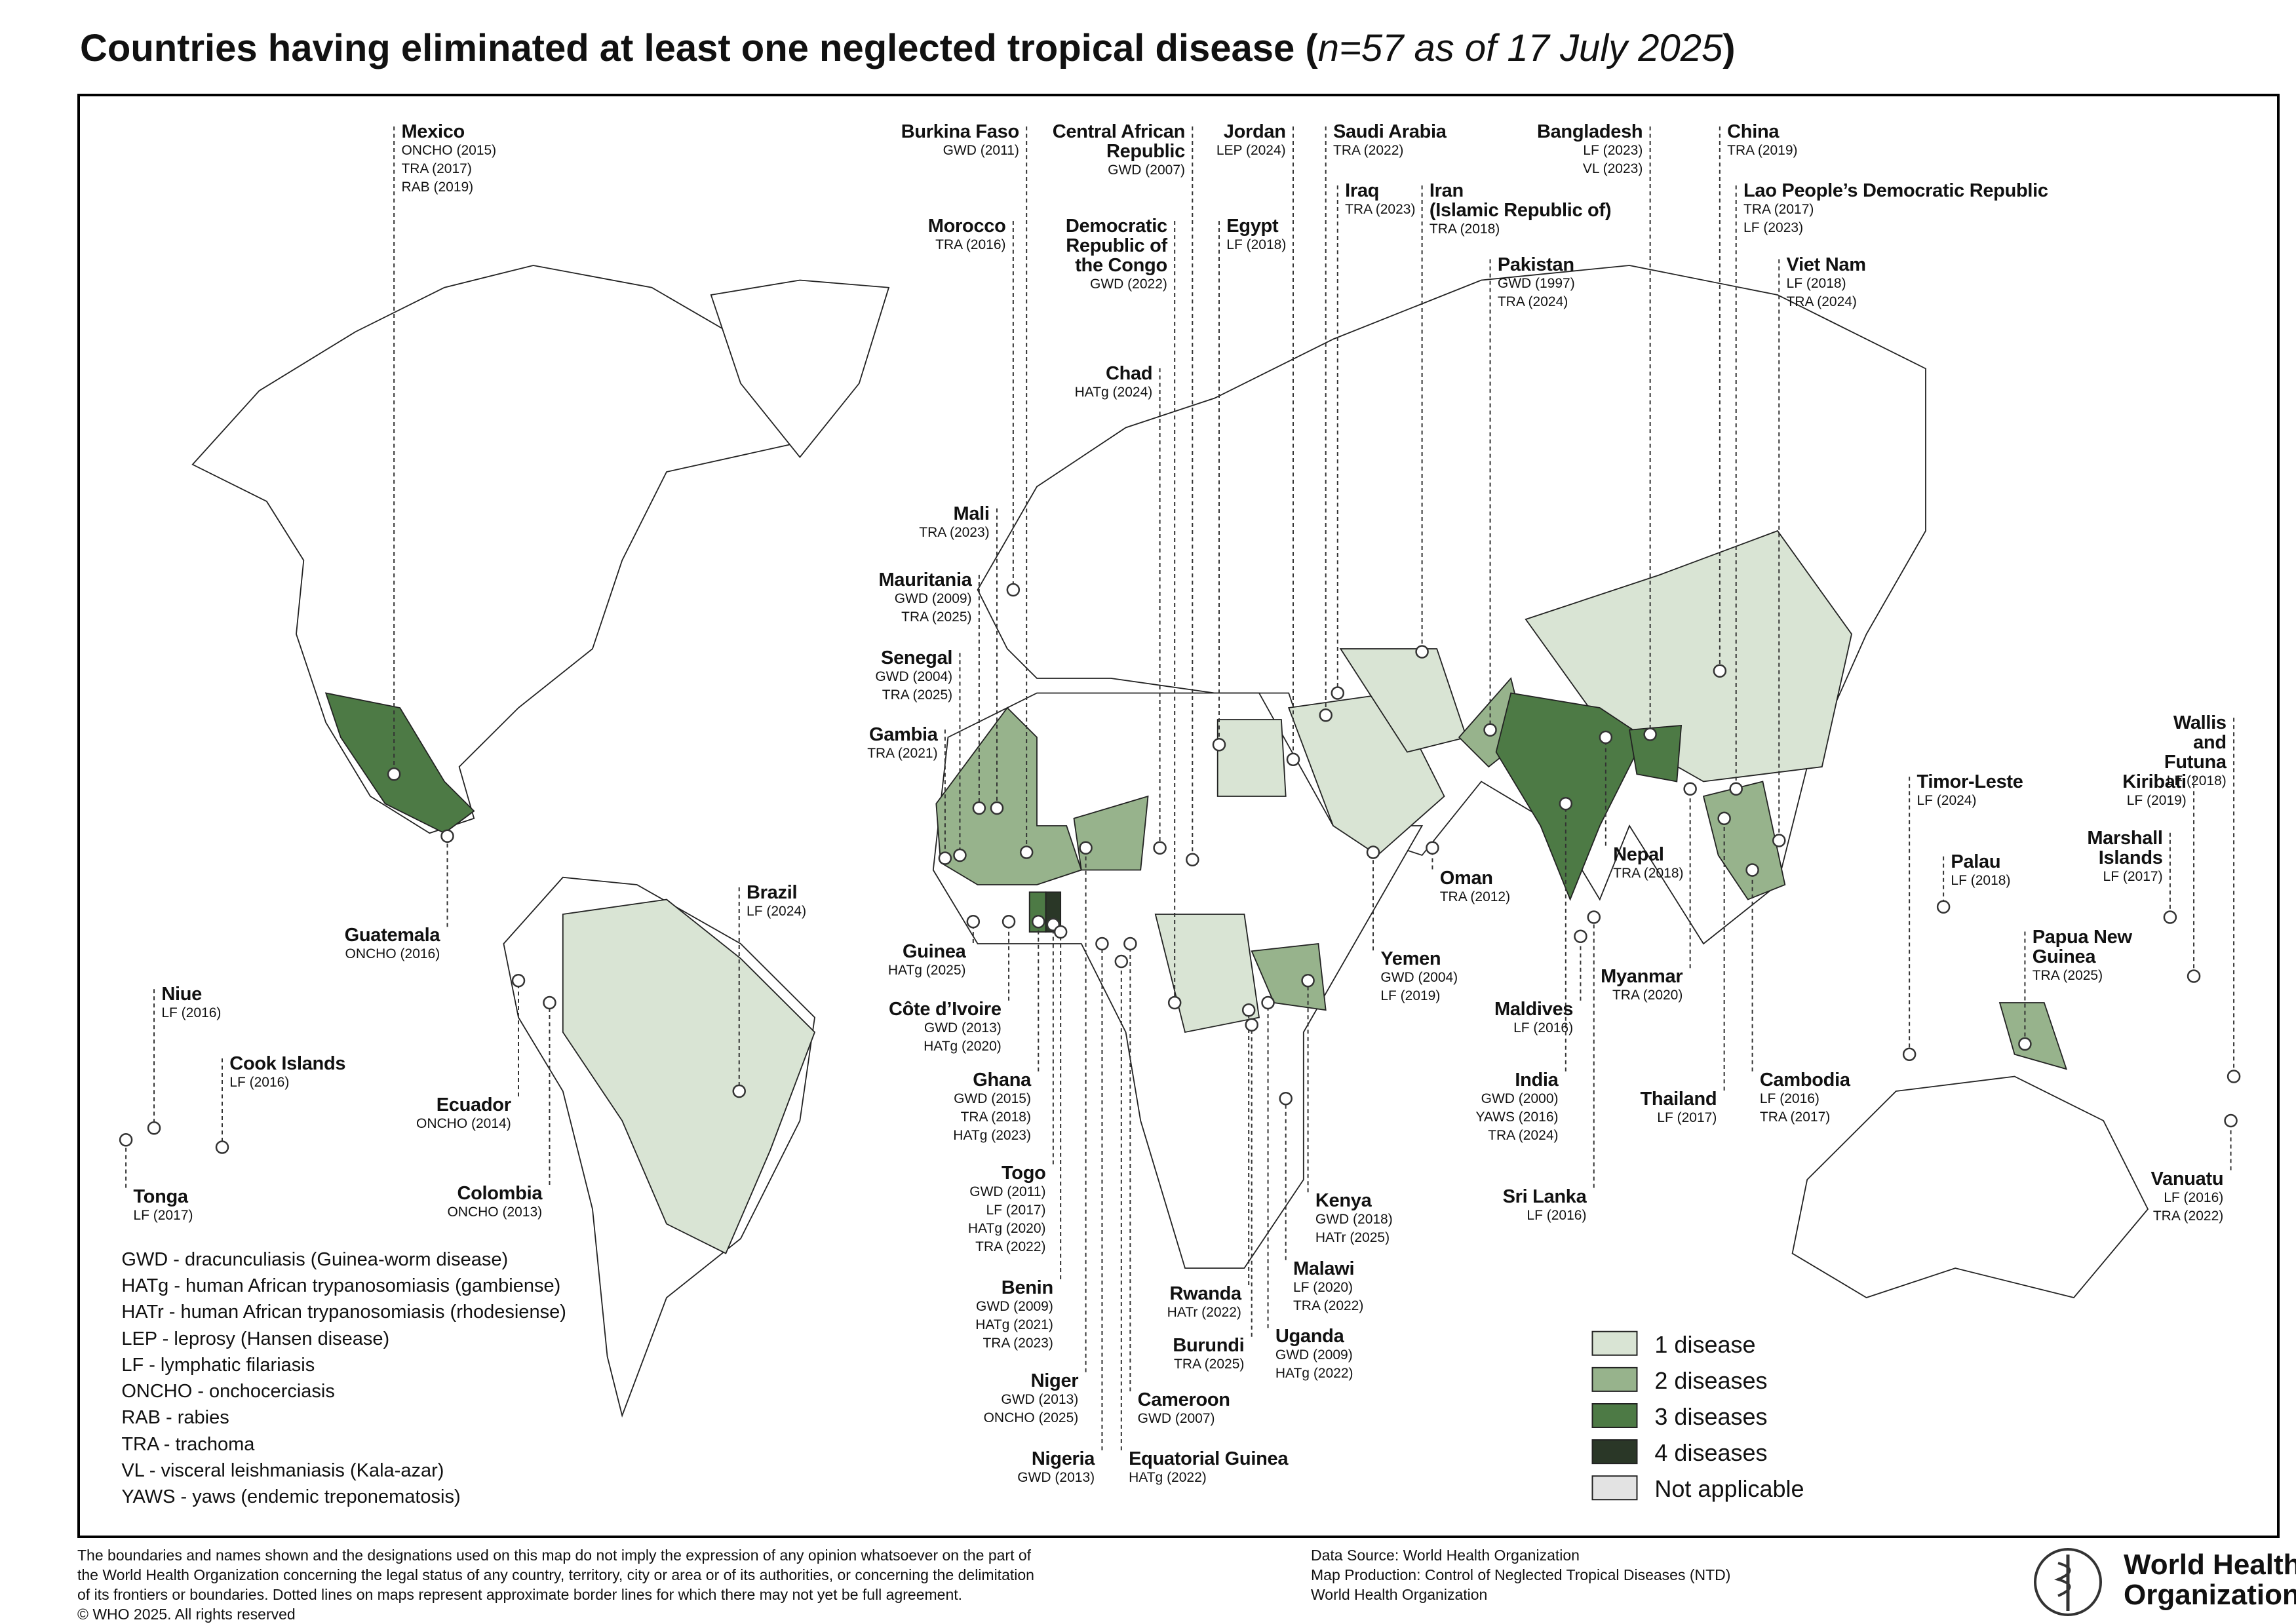 This screenshot has height=1624, width=2296. What do you see at coordinates (1534, 1018) in the screenshot?
I see `country-label: Maldives LF (2016)` at bounding box center [1534, 1018].